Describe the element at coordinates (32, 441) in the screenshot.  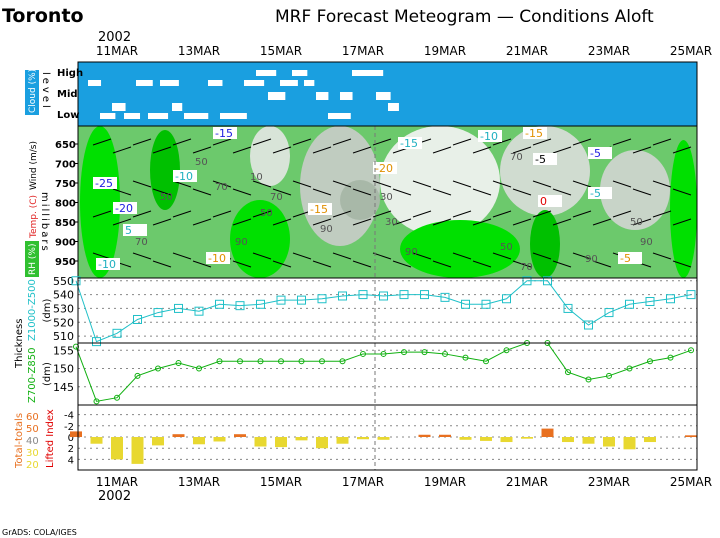
I see `total-totals-scale: 40` at that location.